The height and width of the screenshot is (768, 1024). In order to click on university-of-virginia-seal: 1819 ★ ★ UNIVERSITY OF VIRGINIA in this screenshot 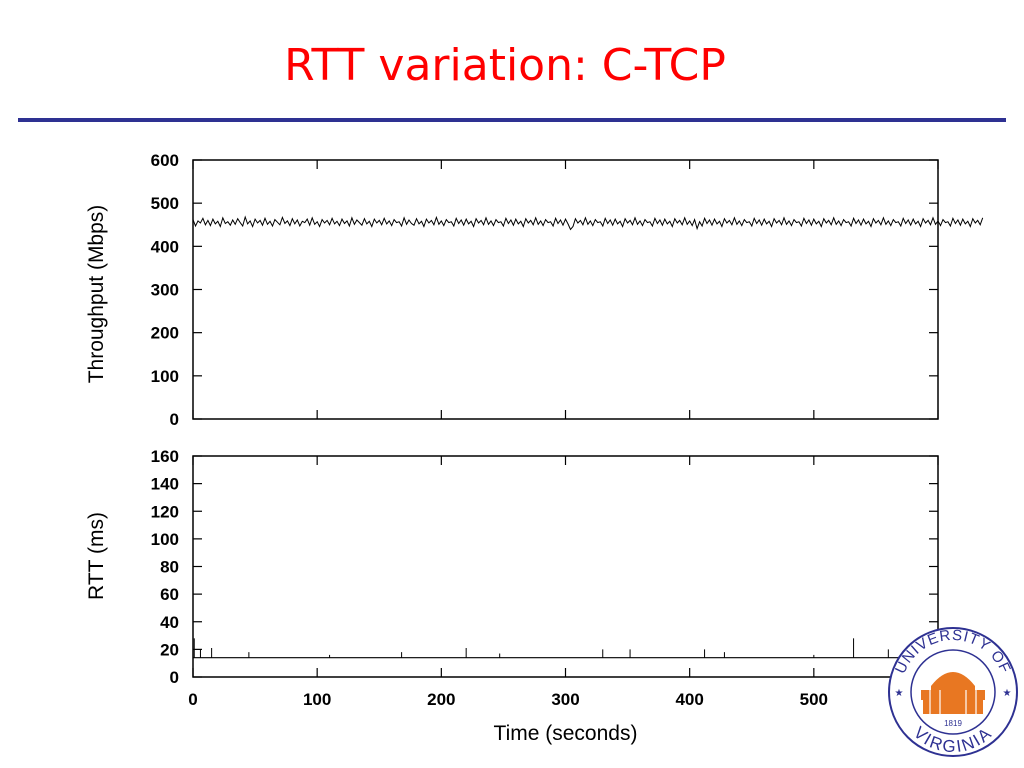, I will do `click(953, 692)`.